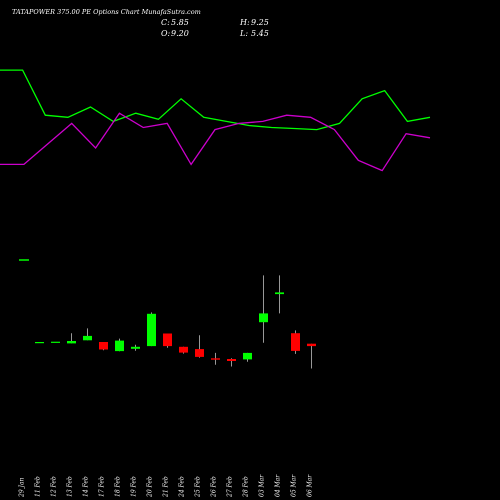  What do you see at coordinates (294, 485) in the screenshot?
I see `x-tick-label: 05 Mar` at bounding box center [294, 485].